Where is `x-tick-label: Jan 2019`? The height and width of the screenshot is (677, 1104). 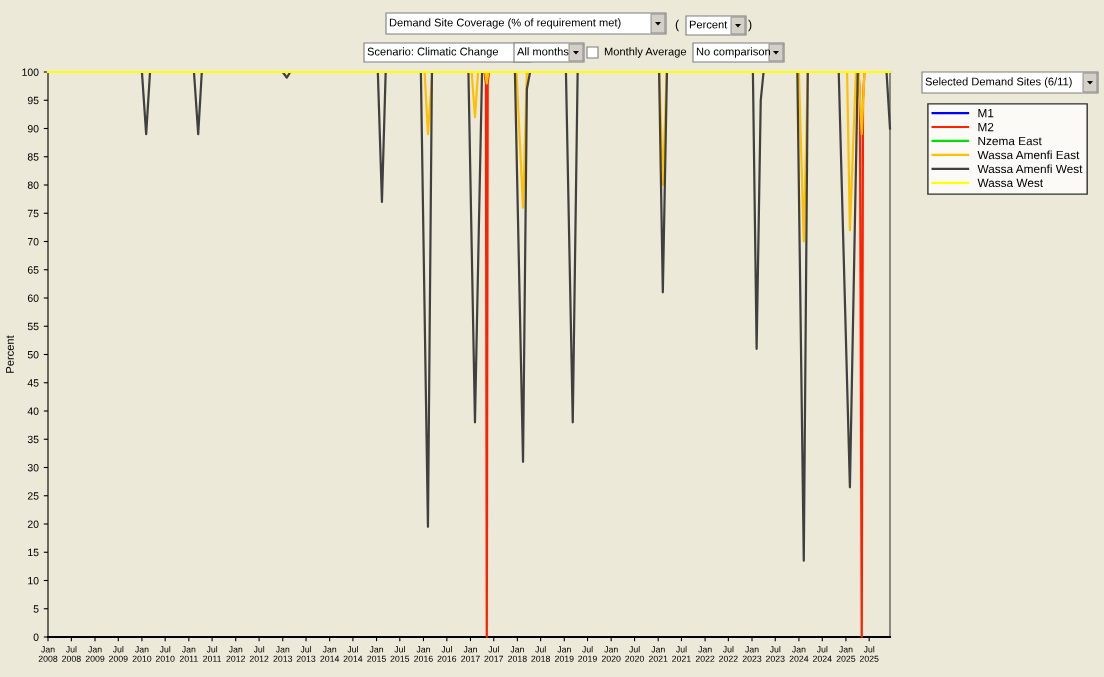
x-tick-label: Jan 2019 is located at coordinates (564, 654).